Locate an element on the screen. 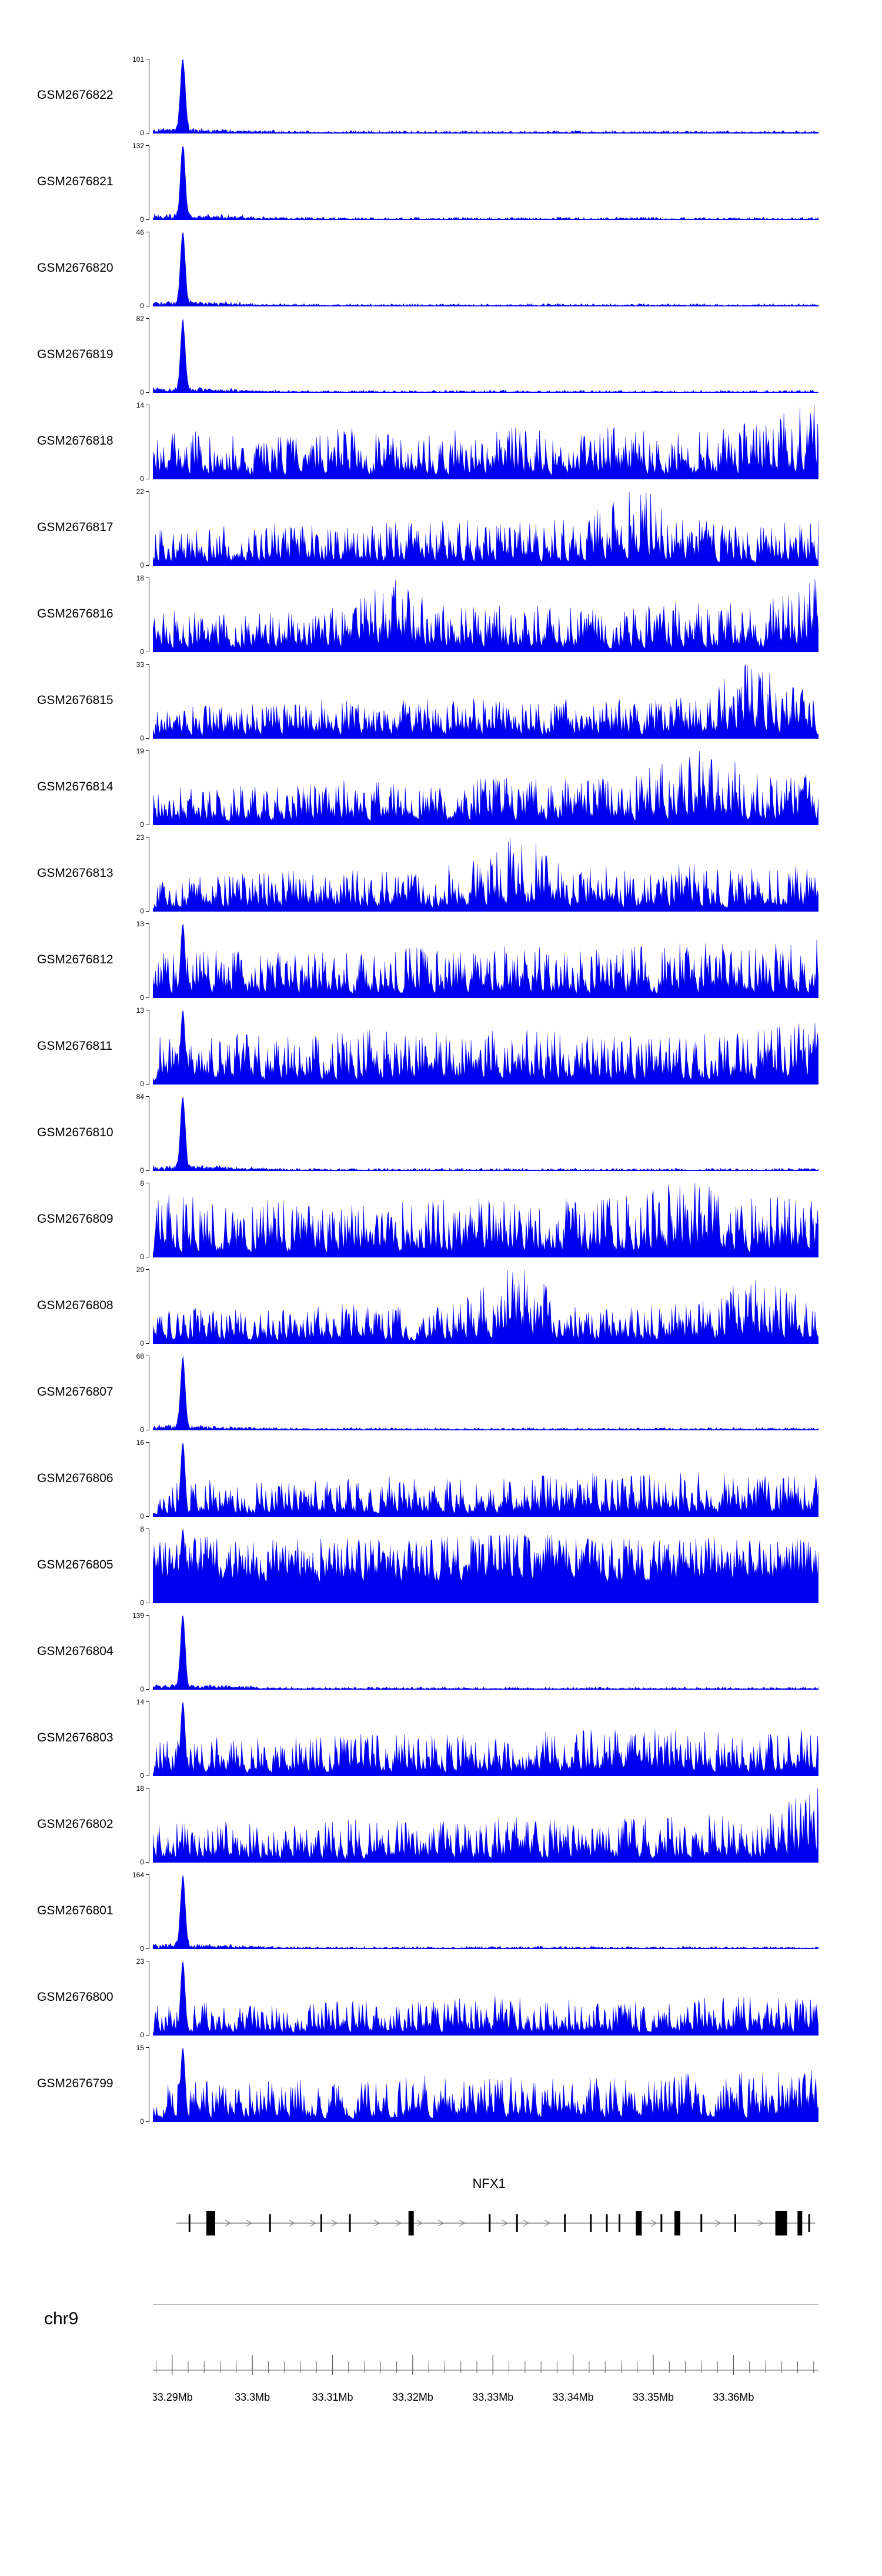  coverage-track-row: GSM2676800 23 0 is located at coordinates (441, 1997).